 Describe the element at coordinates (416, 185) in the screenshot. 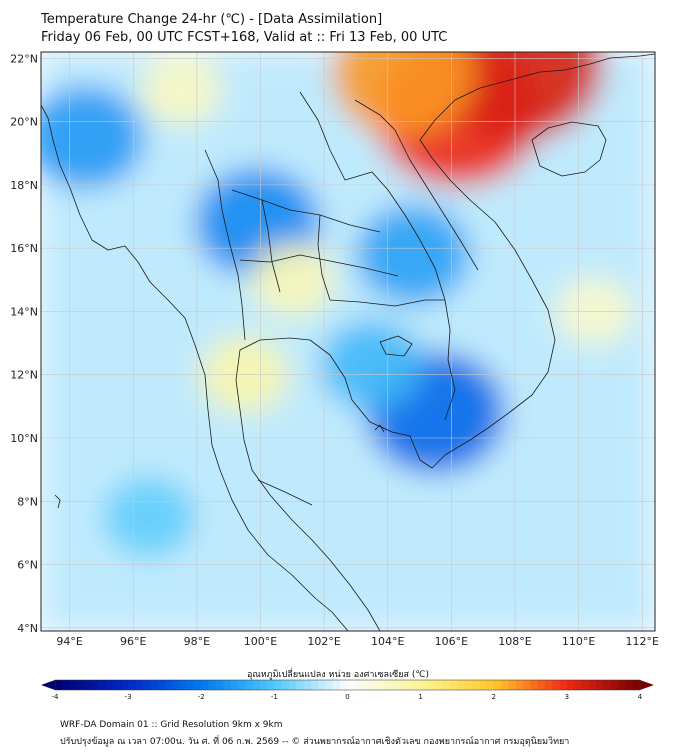

I see `laos-vietnam-border` at that location.